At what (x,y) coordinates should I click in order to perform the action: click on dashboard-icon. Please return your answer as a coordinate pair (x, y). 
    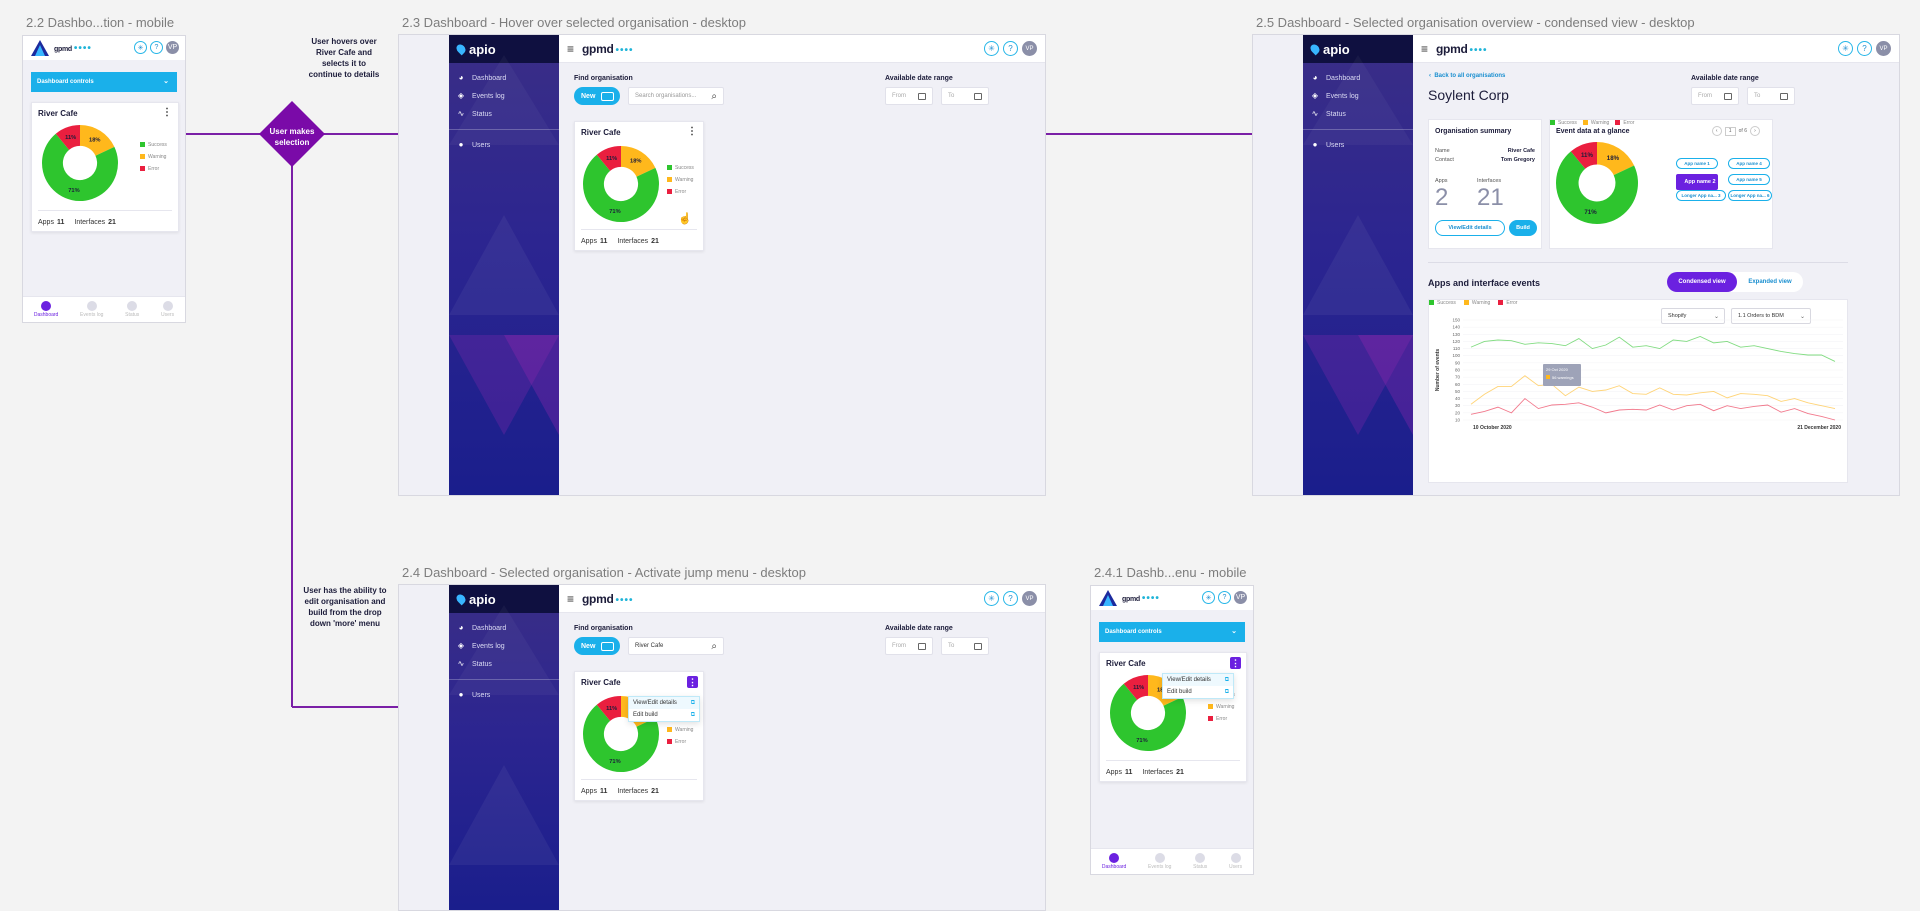
    Looking at the image, I should click on (46, 305).